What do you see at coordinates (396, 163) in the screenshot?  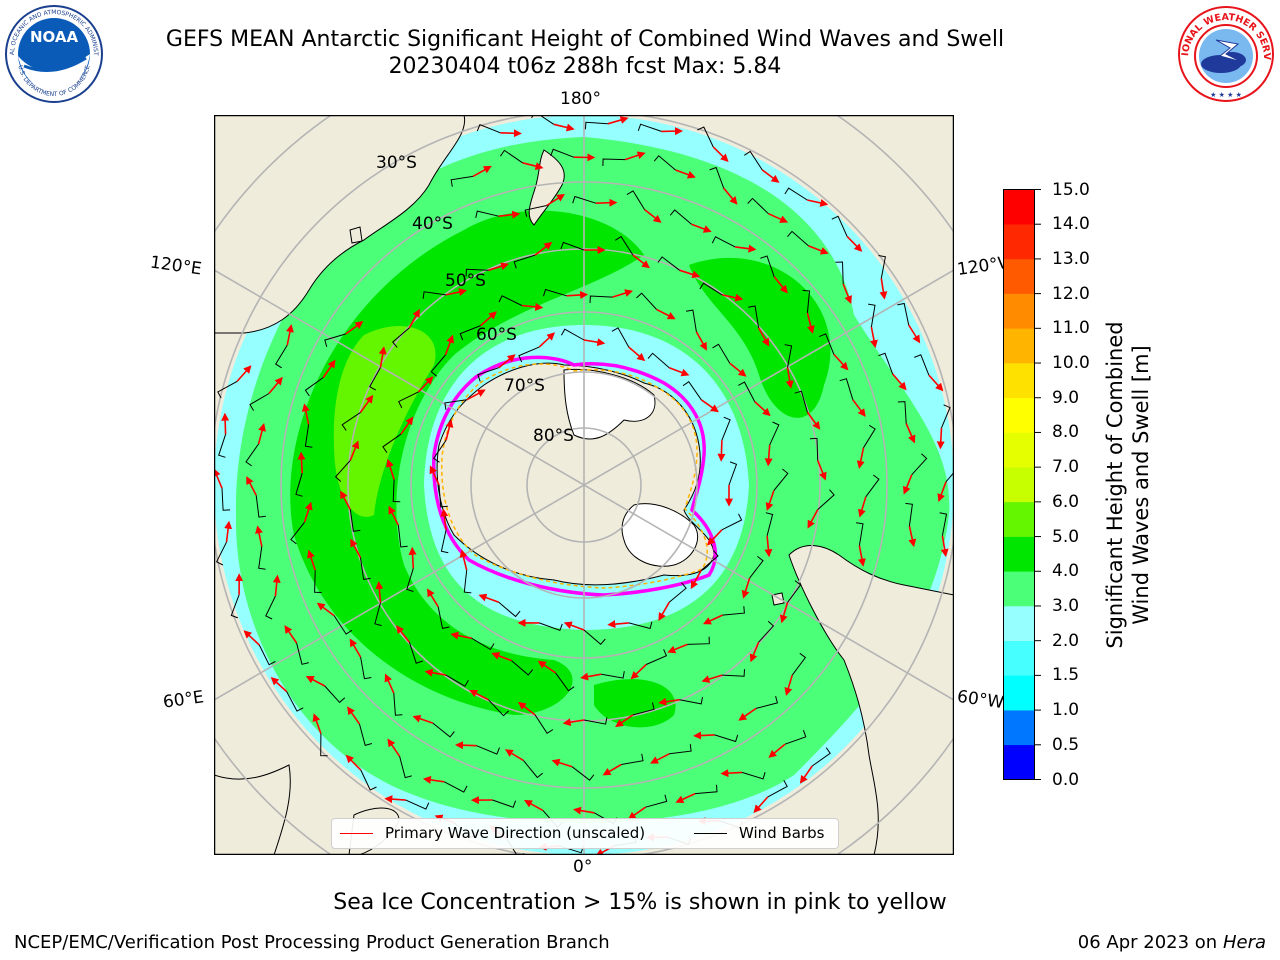 I see `lat-label-30s: 30°S` at bounding box center [396, 163].